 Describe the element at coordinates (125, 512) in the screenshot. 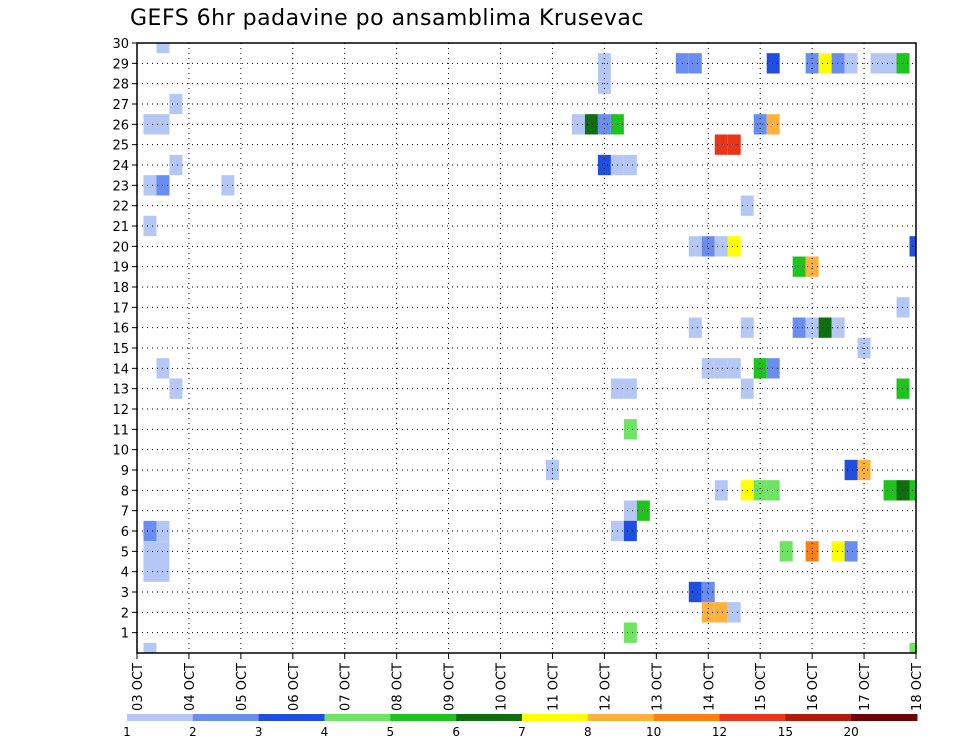

I see `y-tick-label: 7` at that location.